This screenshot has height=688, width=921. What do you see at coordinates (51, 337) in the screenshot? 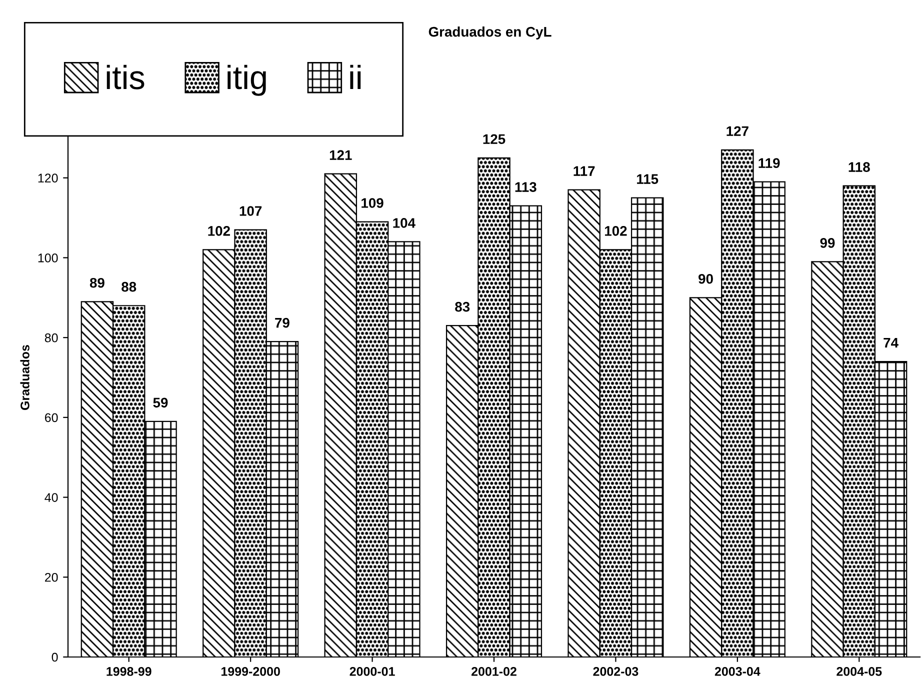
I see `y-tick-label: 80` at bounding box center [51, 337].